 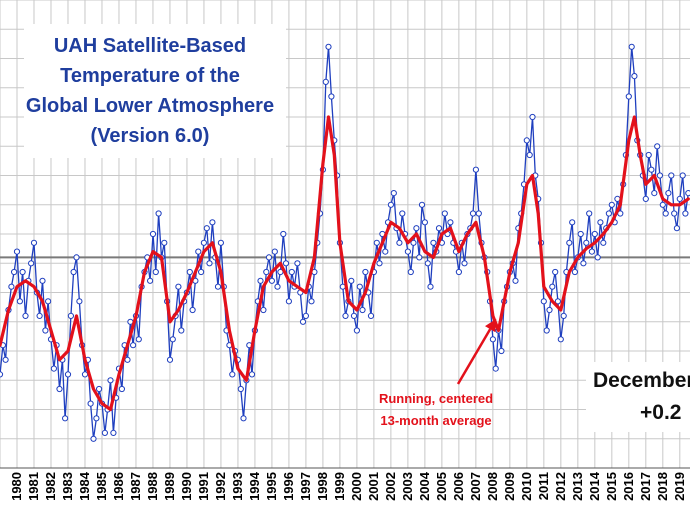 What do you see at coordinates (662, 486) in the screenshot?
I see `x-tick-label: 2018` at bounding box center [662, 486].